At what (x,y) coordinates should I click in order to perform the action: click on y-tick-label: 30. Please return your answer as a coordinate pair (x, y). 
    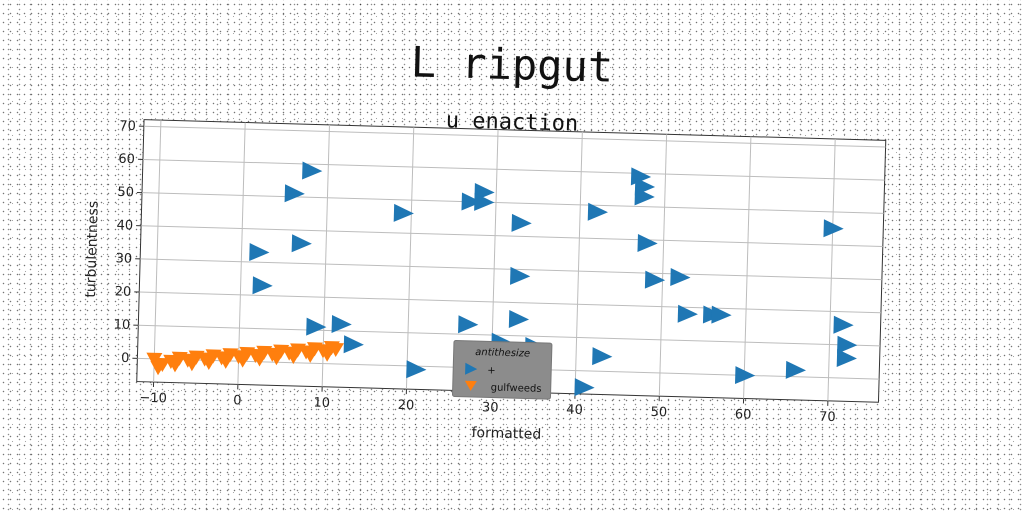
    Looking at the image, I should click on (123, 258).